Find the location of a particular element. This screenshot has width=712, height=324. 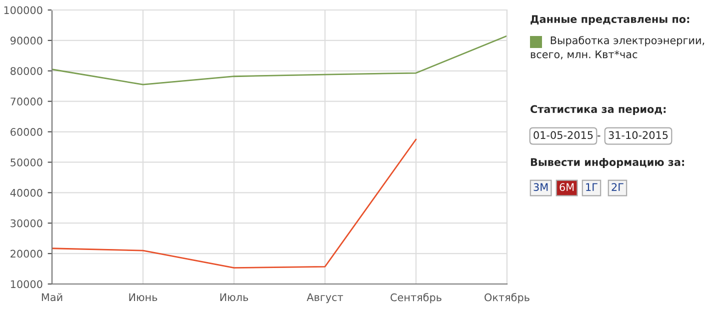

y-tick-label: 10000 is located at coordinates (26, 284).